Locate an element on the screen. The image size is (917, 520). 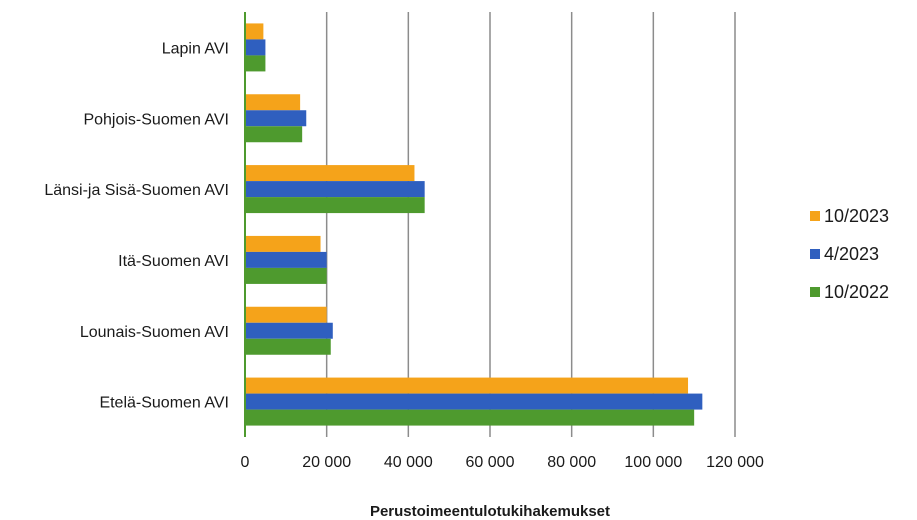
legend: 10/2023 4/2023 10/2022 is located at coordinates (849, 254).